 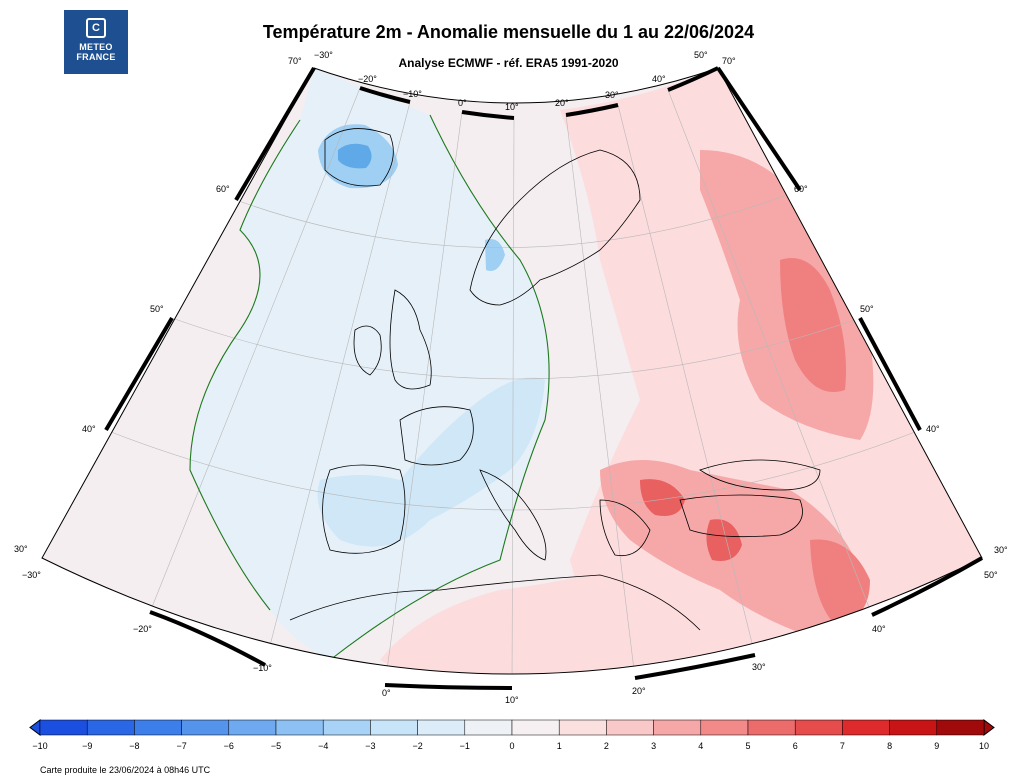 What do you see at coordinates (512, 93) in the screenshot?
I see `top-longitude-labels: −20° −10° 0° 10° 20° 30° 40°` at bounding box center [512, 93].